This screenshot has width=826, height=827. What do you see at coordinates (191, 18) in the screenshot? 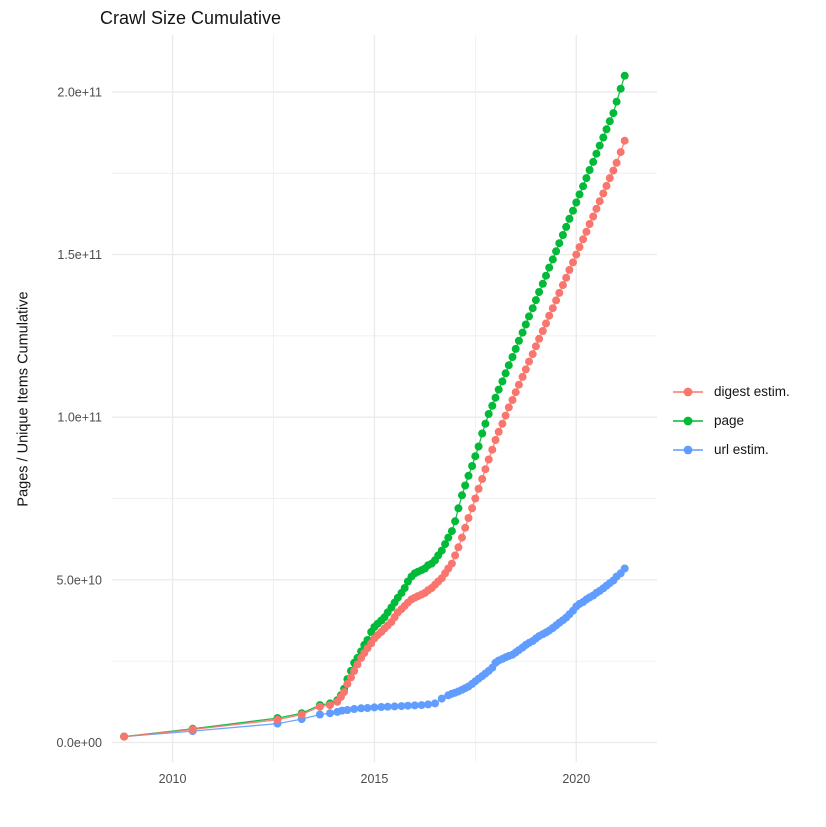
I see `chart-title: Crawl Size Cumulative` at bounding box center [191, 18].